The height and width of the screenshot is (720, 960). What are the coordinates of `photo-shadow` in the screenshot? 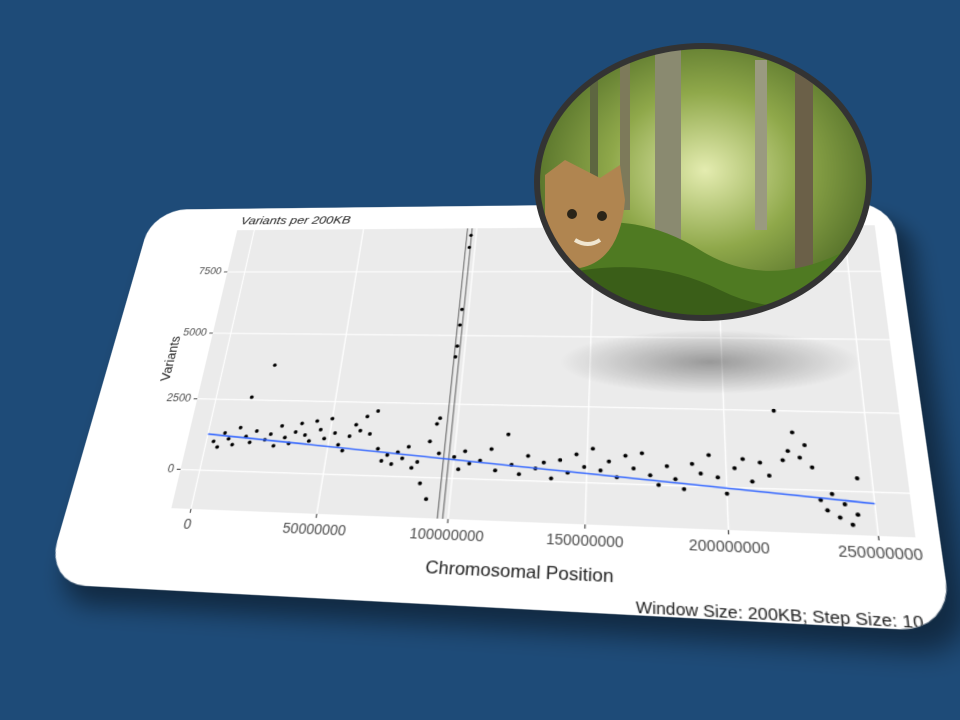 It's located at (710, 362).